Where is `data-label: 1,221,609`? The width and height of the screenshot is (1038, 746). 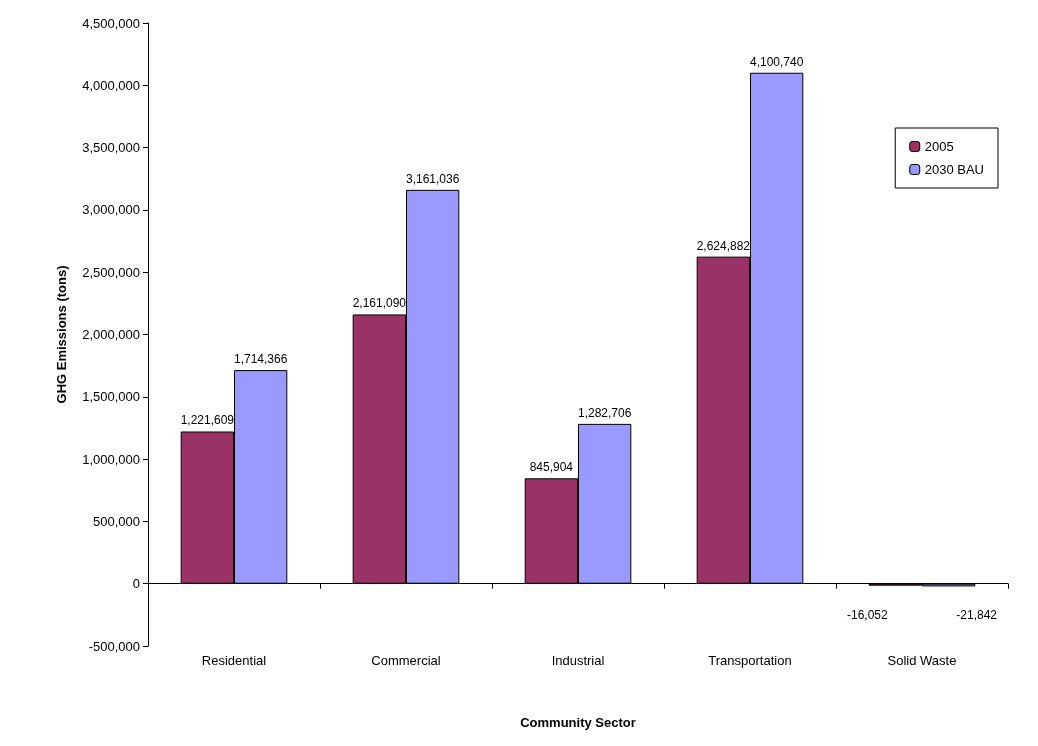
data-label: 1,221,609 is located at coordinates (207, 420).